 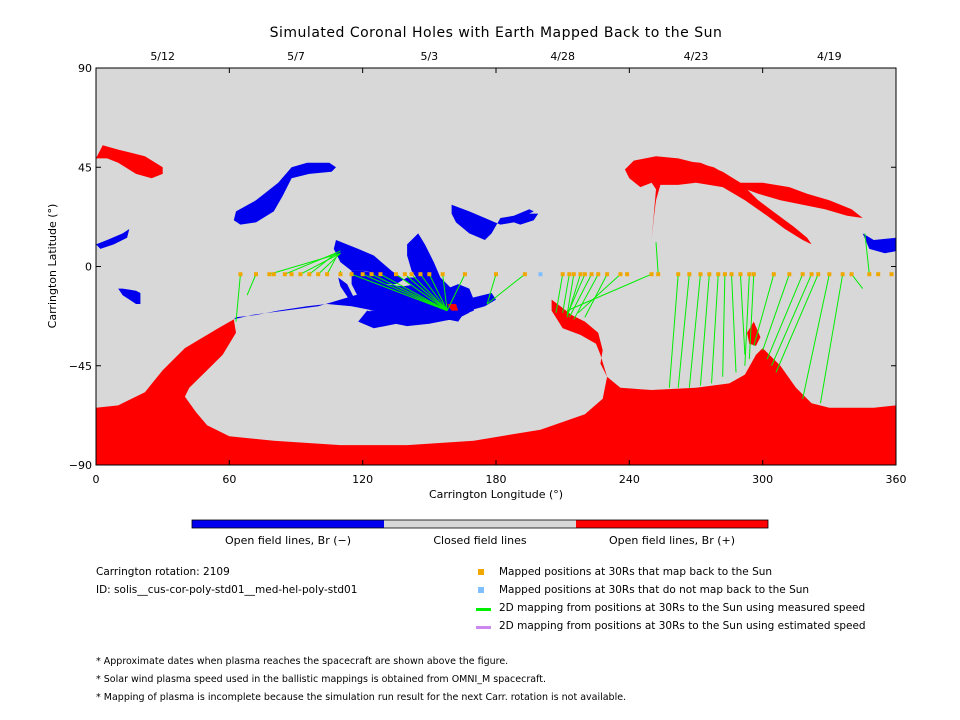 I want to click on y-tick-label: 45, so click(x=85, y=167).